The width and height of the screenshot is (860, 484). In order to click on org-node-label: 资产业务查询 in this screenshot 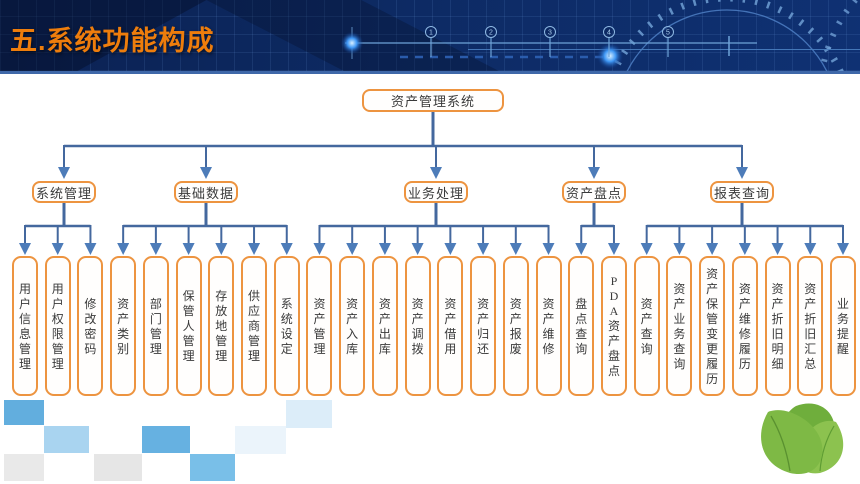, I will do `click(679, 326)`.